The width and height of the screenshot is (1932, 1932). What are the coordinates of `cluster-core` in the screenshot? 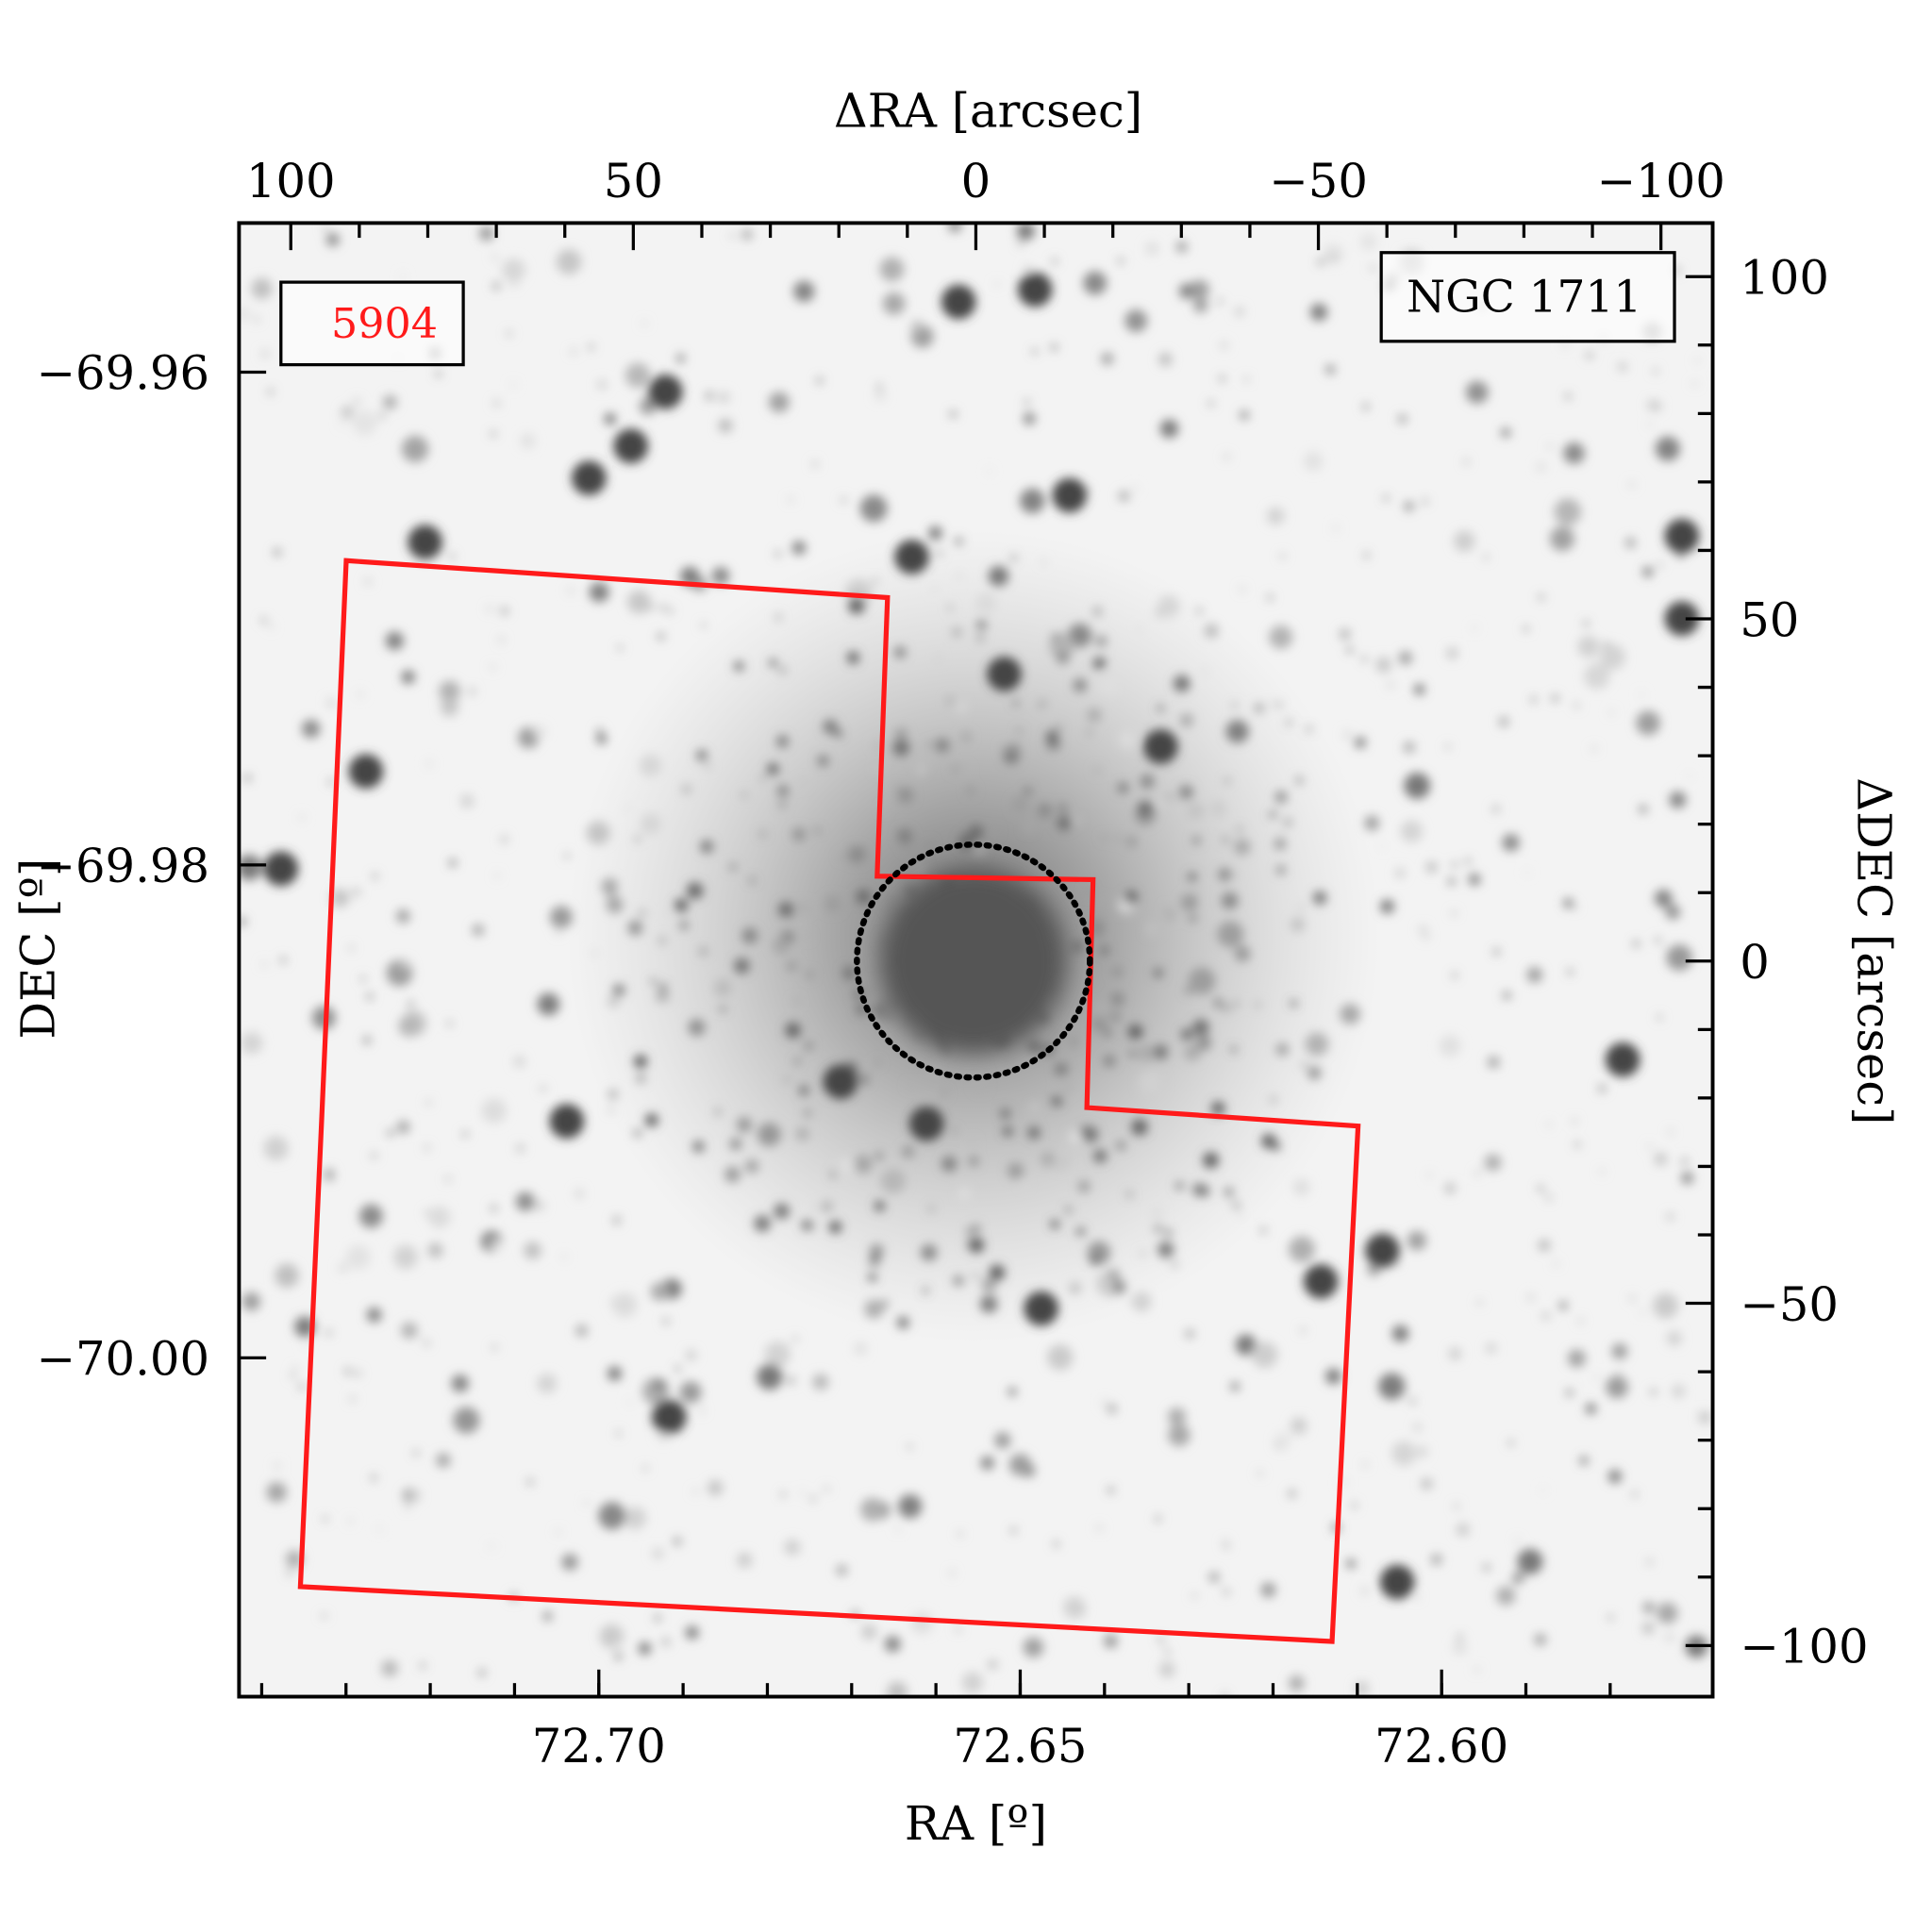 It's located at (973, 961).